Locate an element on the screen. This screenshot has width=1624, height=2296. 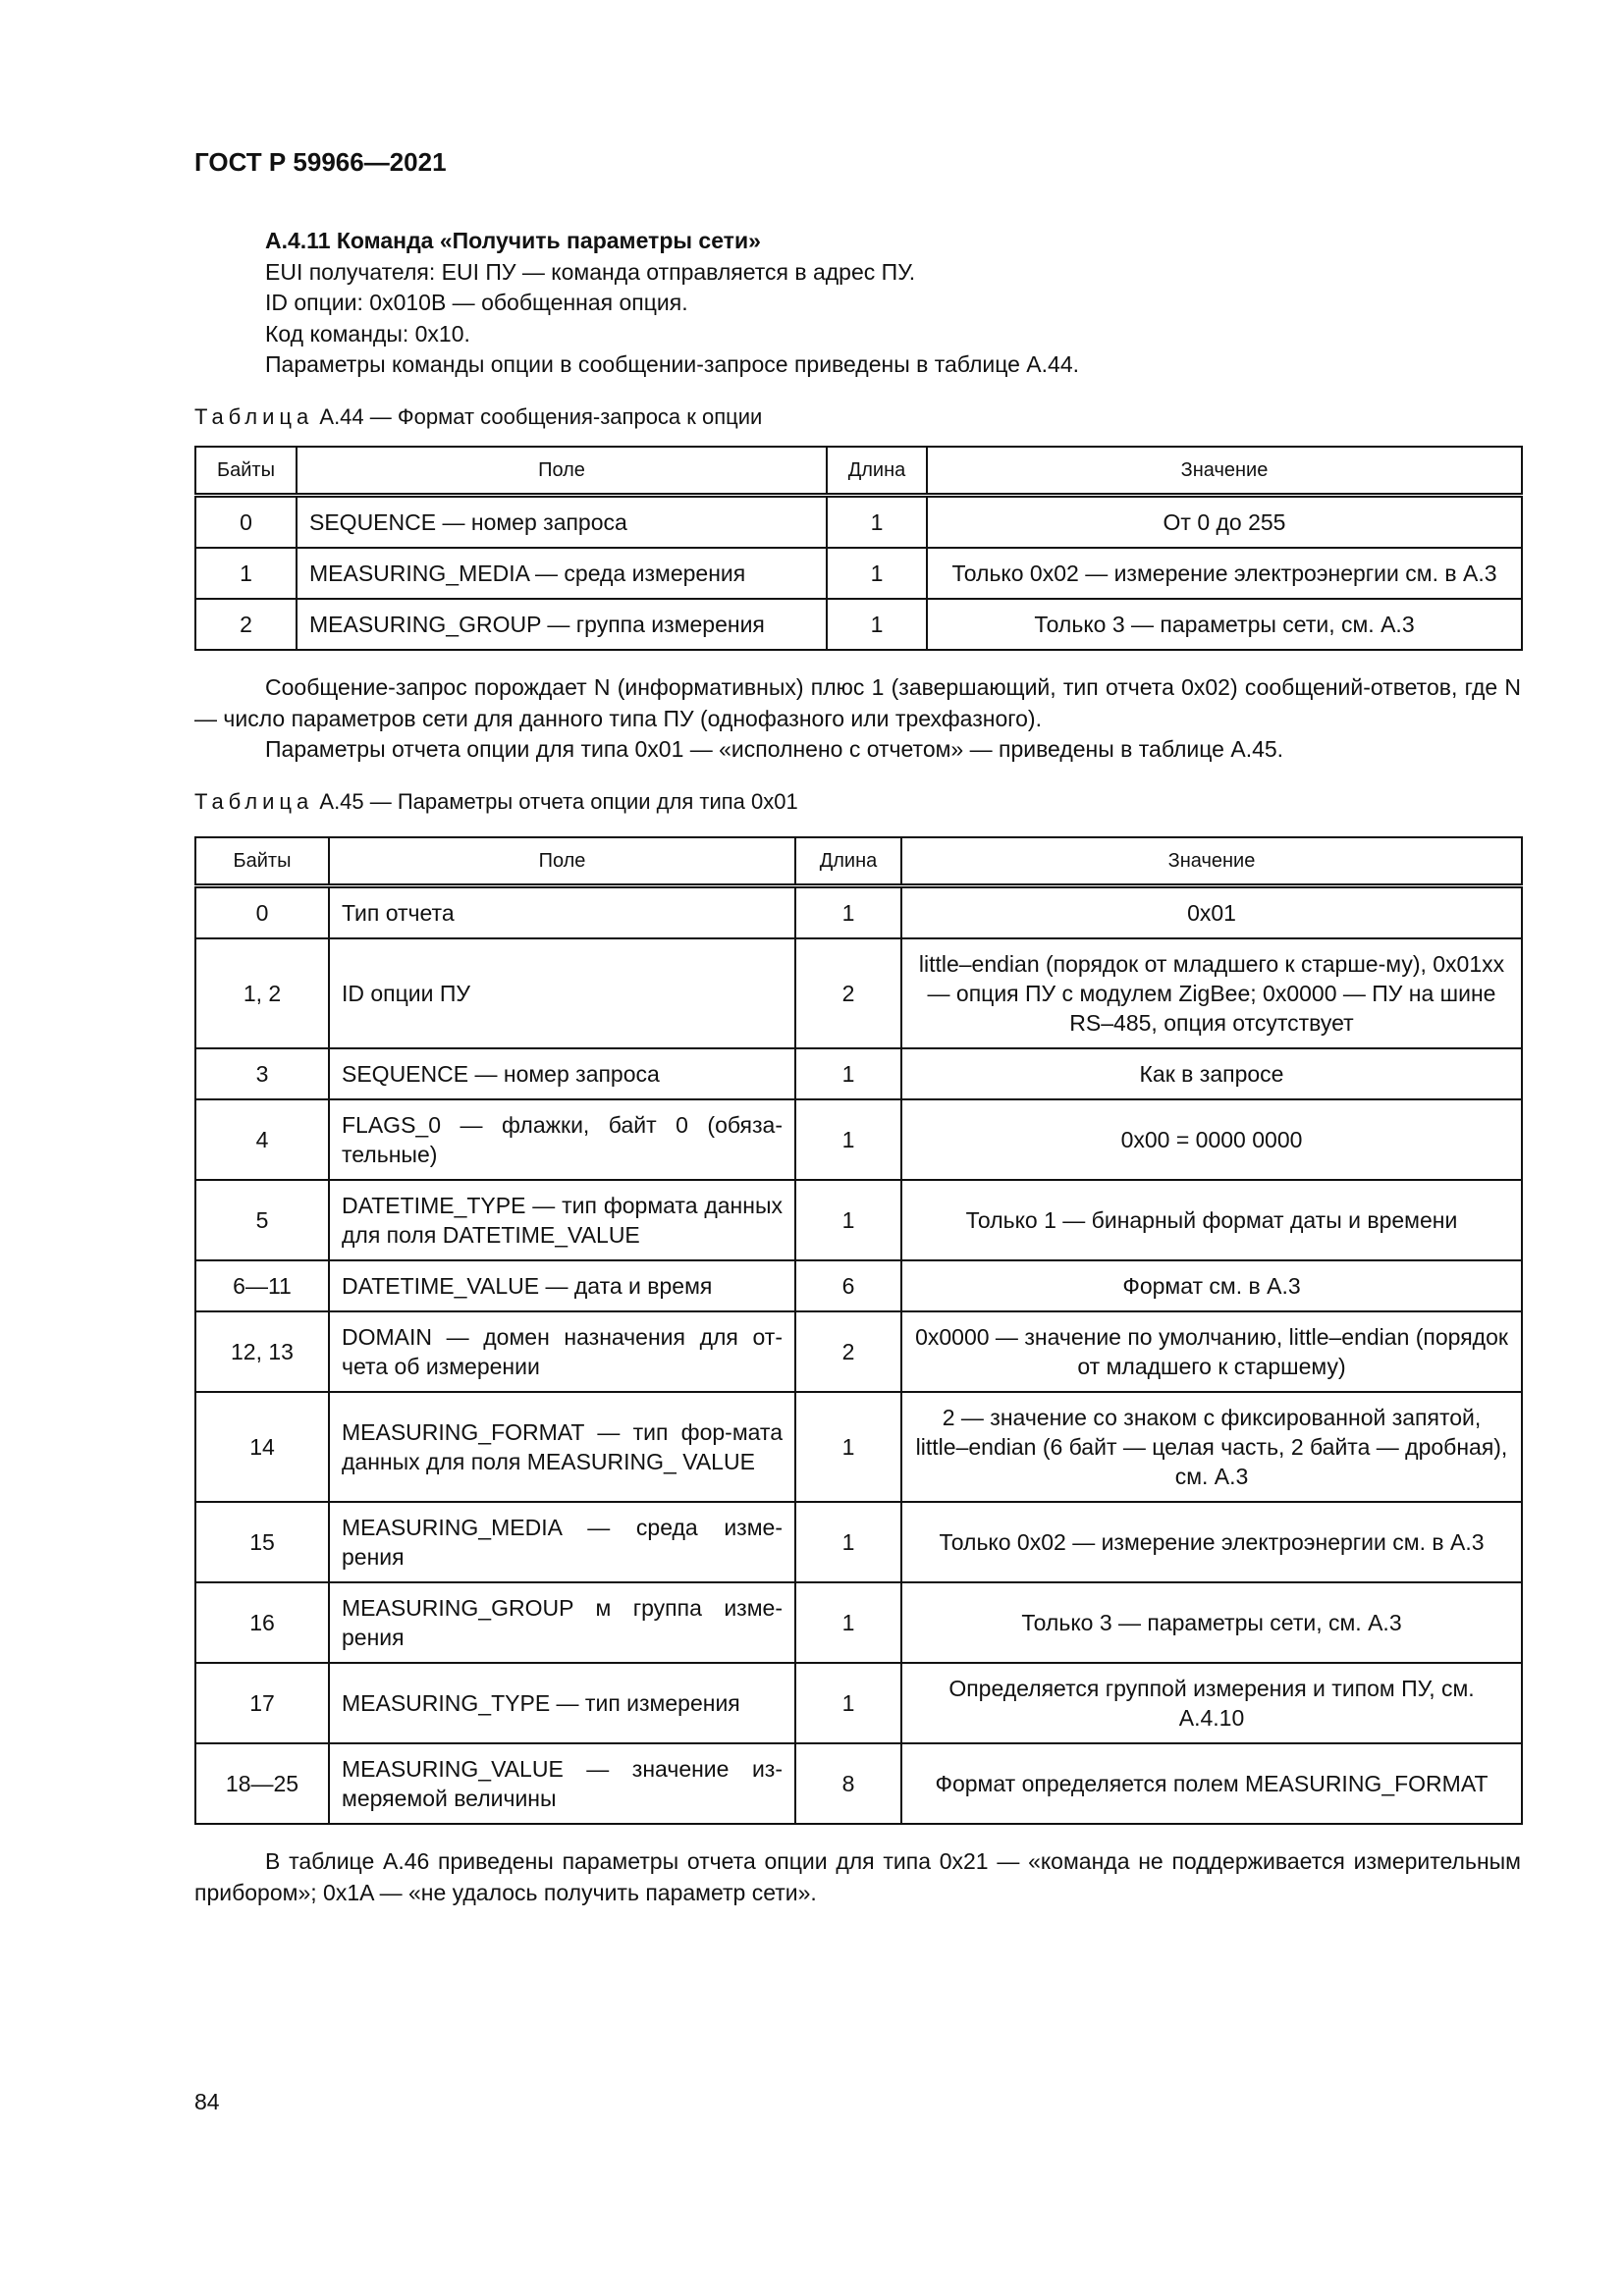
cell-field: MEASURING_MEDIA — среда измерения is located at coordinates (562, 573).